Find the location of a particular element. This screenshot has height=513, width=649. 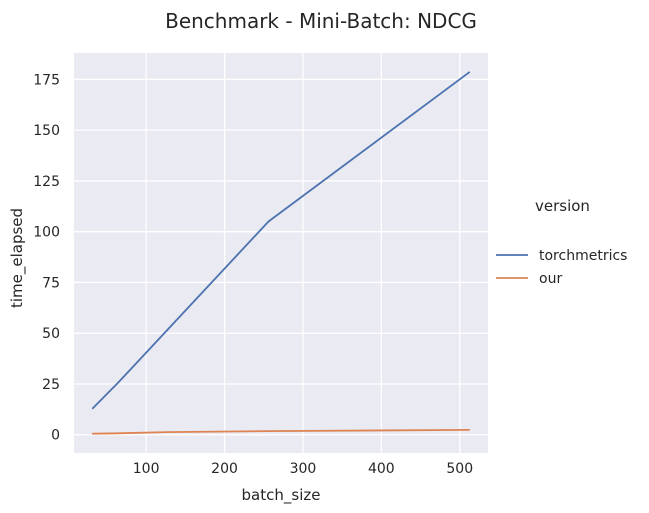

x-tick-label: 400 is located at coordinates (381, 469).